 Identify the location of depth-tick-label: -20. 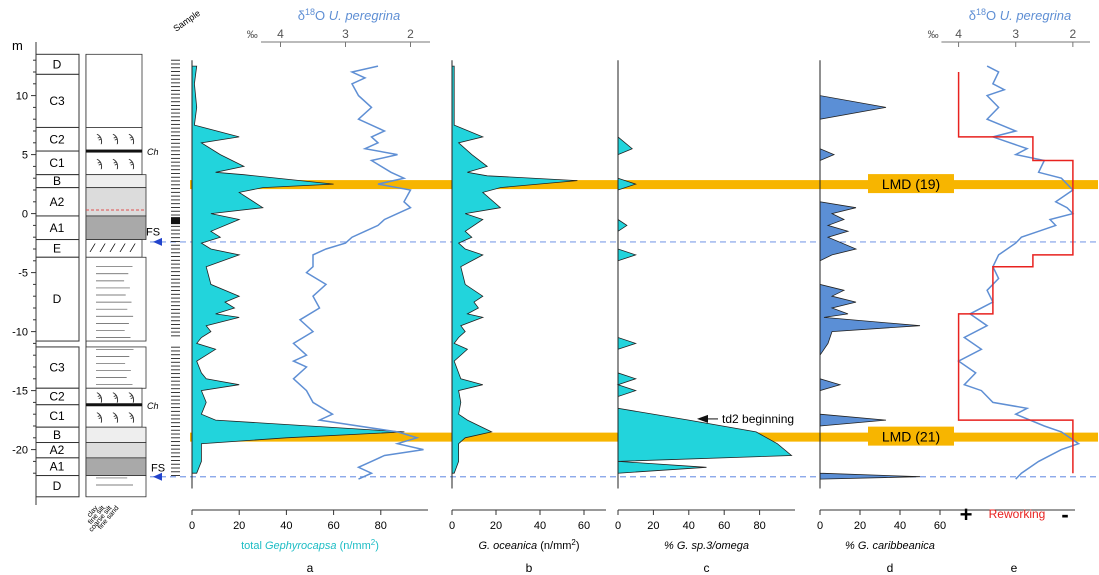
(20, 451).